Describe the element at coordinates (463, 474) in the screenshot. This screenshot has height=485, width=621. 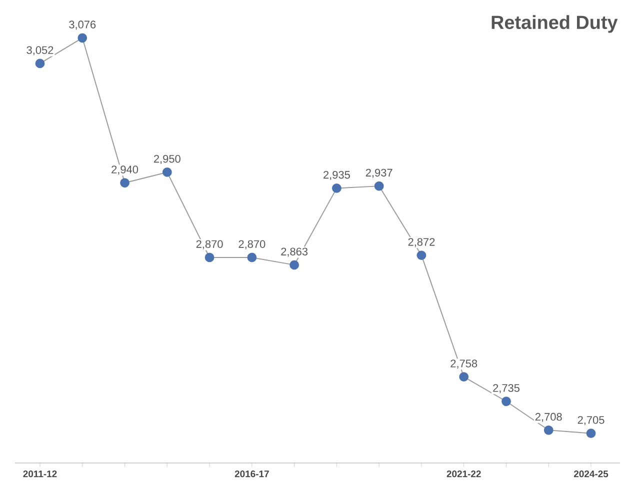
I see `x-tick-label: 2021-22` at that location.